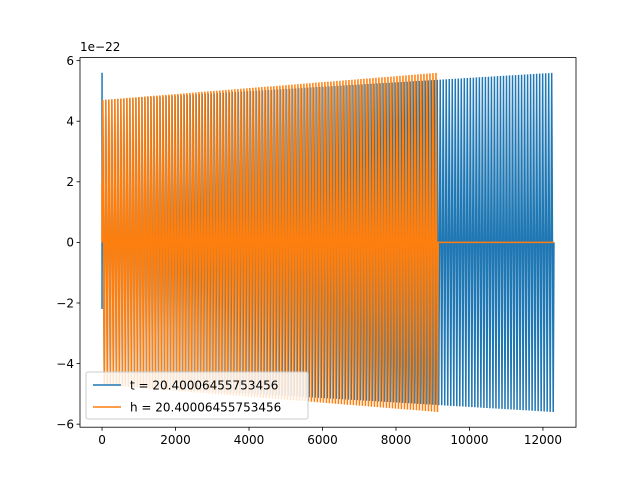  What do you see at coordinates (249, 440) in the screenshot?
I see `x-tick-label: 4000` at bounding box center [249, 440].